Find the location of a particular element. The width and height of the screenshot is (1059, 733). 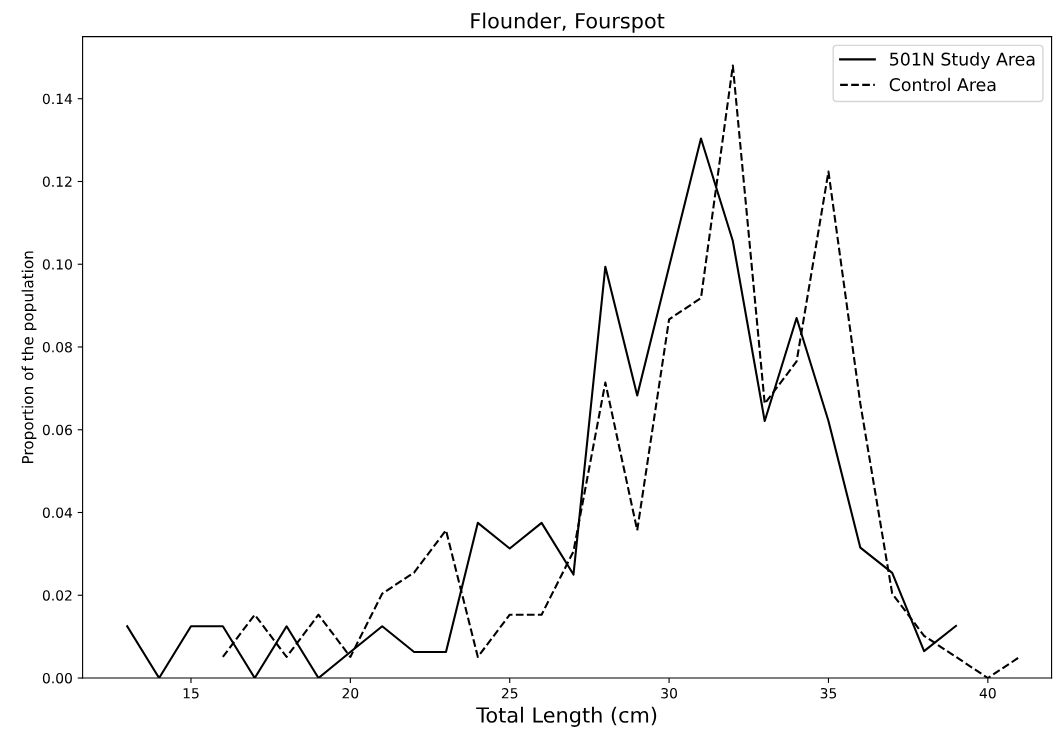

y-tick-label: 0.06 is located at coordinates (57, 430).